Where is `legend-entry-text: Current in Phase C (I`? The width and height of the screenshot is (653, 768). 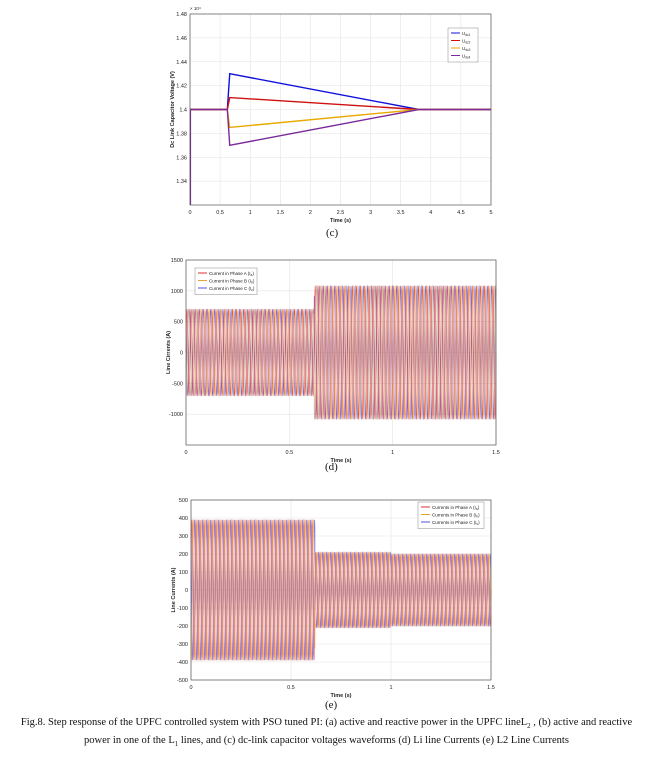 legend-entry-text: Current in Phase C (I is located at coordinates (230, 288).